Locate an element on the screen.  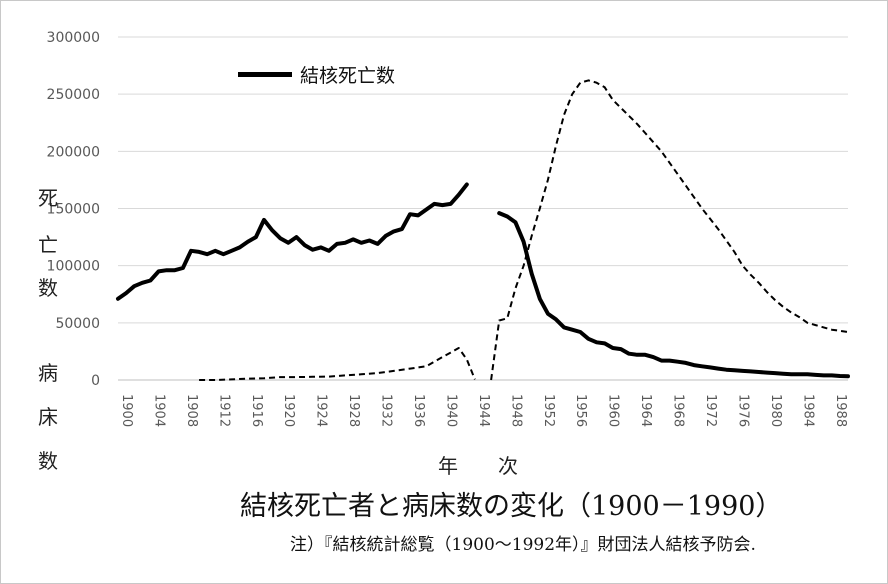
x-tick-label: 1916 is located at coordinates (256, 410).